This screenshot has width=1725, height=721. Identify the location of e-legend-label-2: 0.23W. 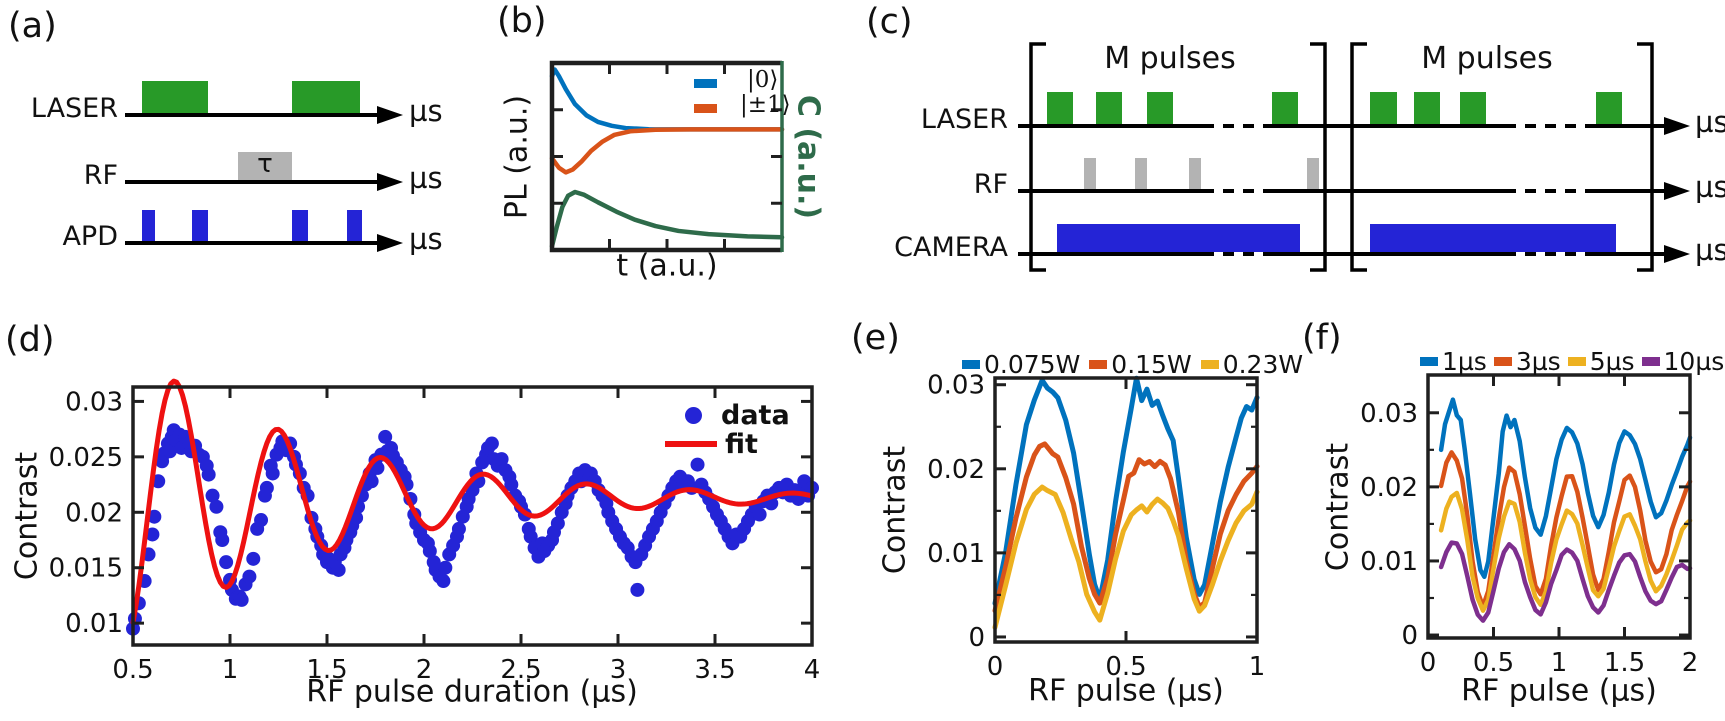
(1263, 364).